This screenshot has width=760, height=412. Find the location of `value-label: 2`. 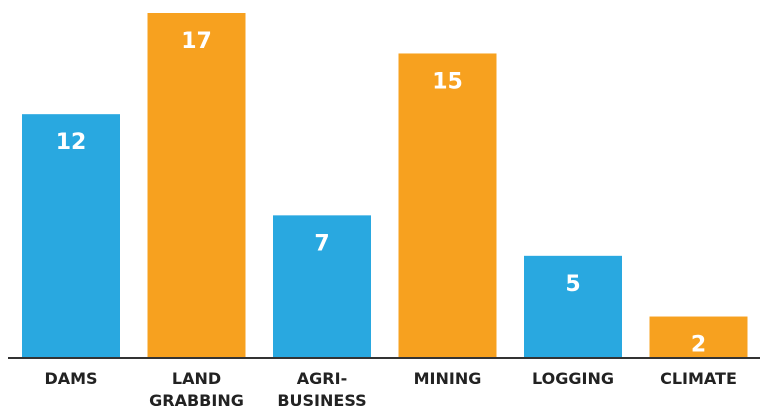

value-label: 2 is located at coordinates (698, 345).